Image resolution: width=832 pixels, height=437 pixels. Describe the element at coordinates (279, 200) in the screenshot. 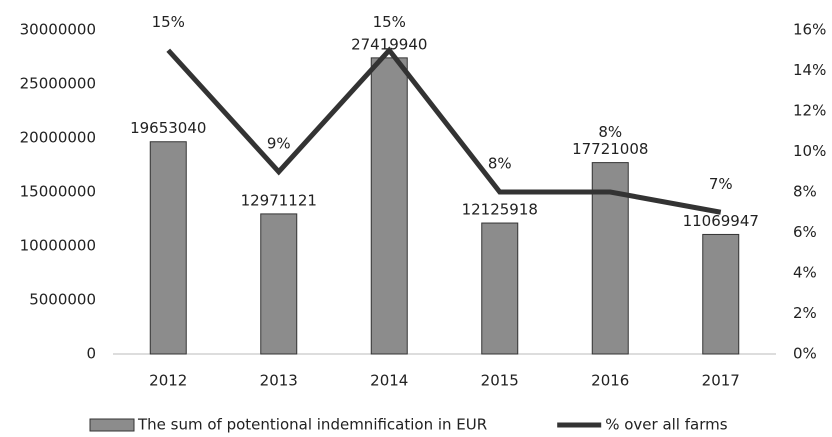

I see `bar-value-label: 12971121` at that location.